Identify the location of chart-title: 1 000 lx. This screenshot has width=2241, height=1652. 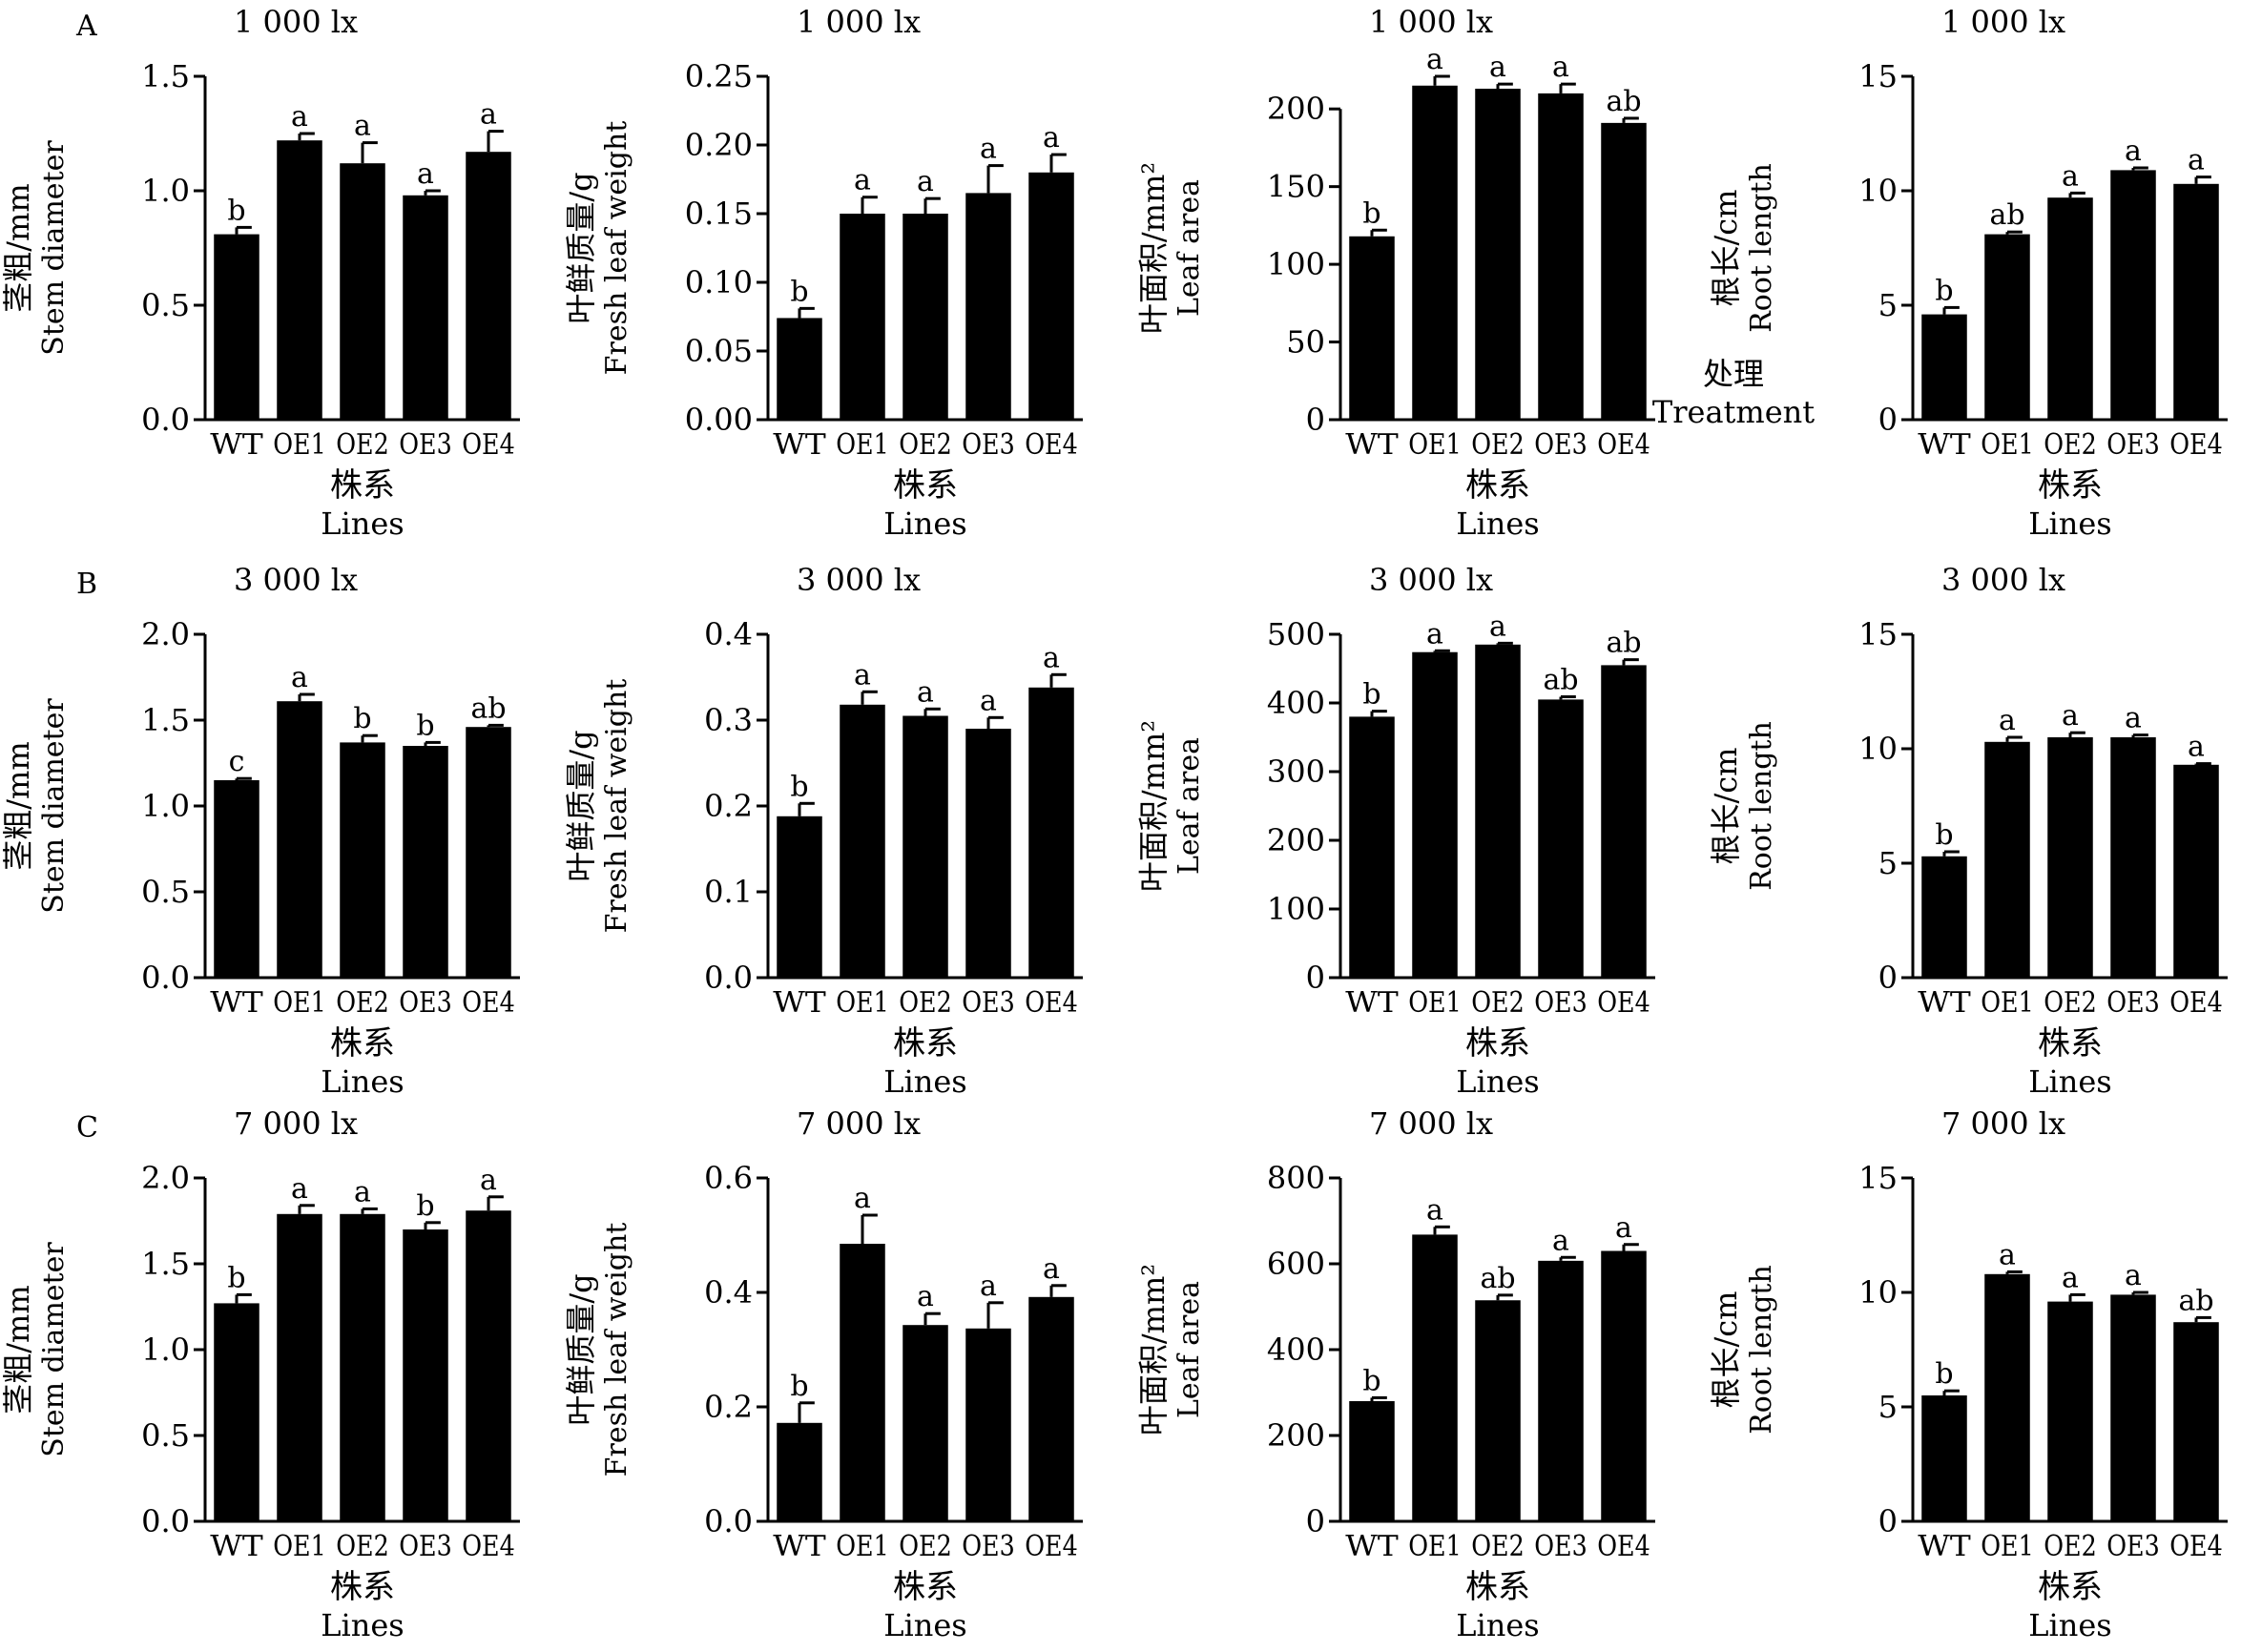
(1431, 22).